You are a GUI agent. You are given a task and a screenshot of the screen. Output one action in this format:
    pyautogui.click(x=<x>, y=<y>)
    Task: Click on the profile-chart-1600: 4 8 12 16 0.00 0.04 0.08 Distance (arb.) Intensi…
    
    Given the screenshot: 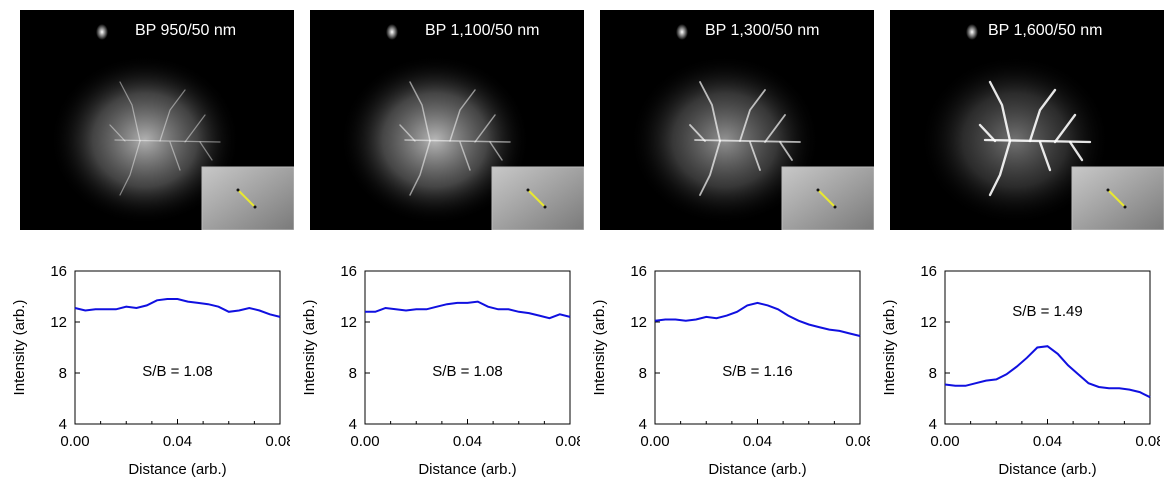 What is the action you would take?
    pyautogui.click(x=1017, y=373)
    